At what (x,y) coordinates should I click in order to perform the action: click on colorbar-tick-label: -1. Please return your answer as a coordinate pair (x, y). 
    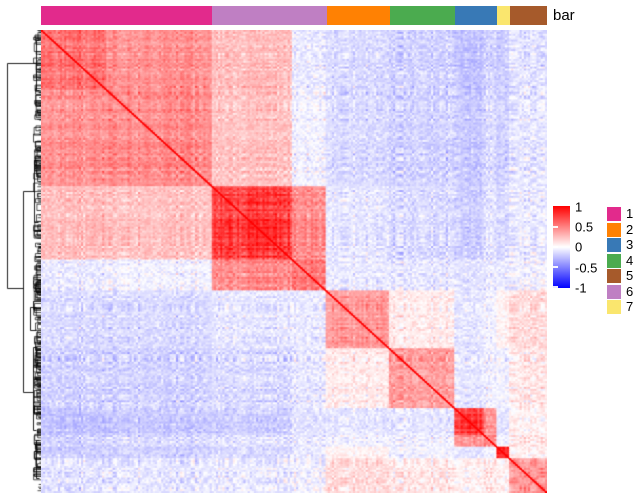
    Looking at the image, I should click on (581, 288).